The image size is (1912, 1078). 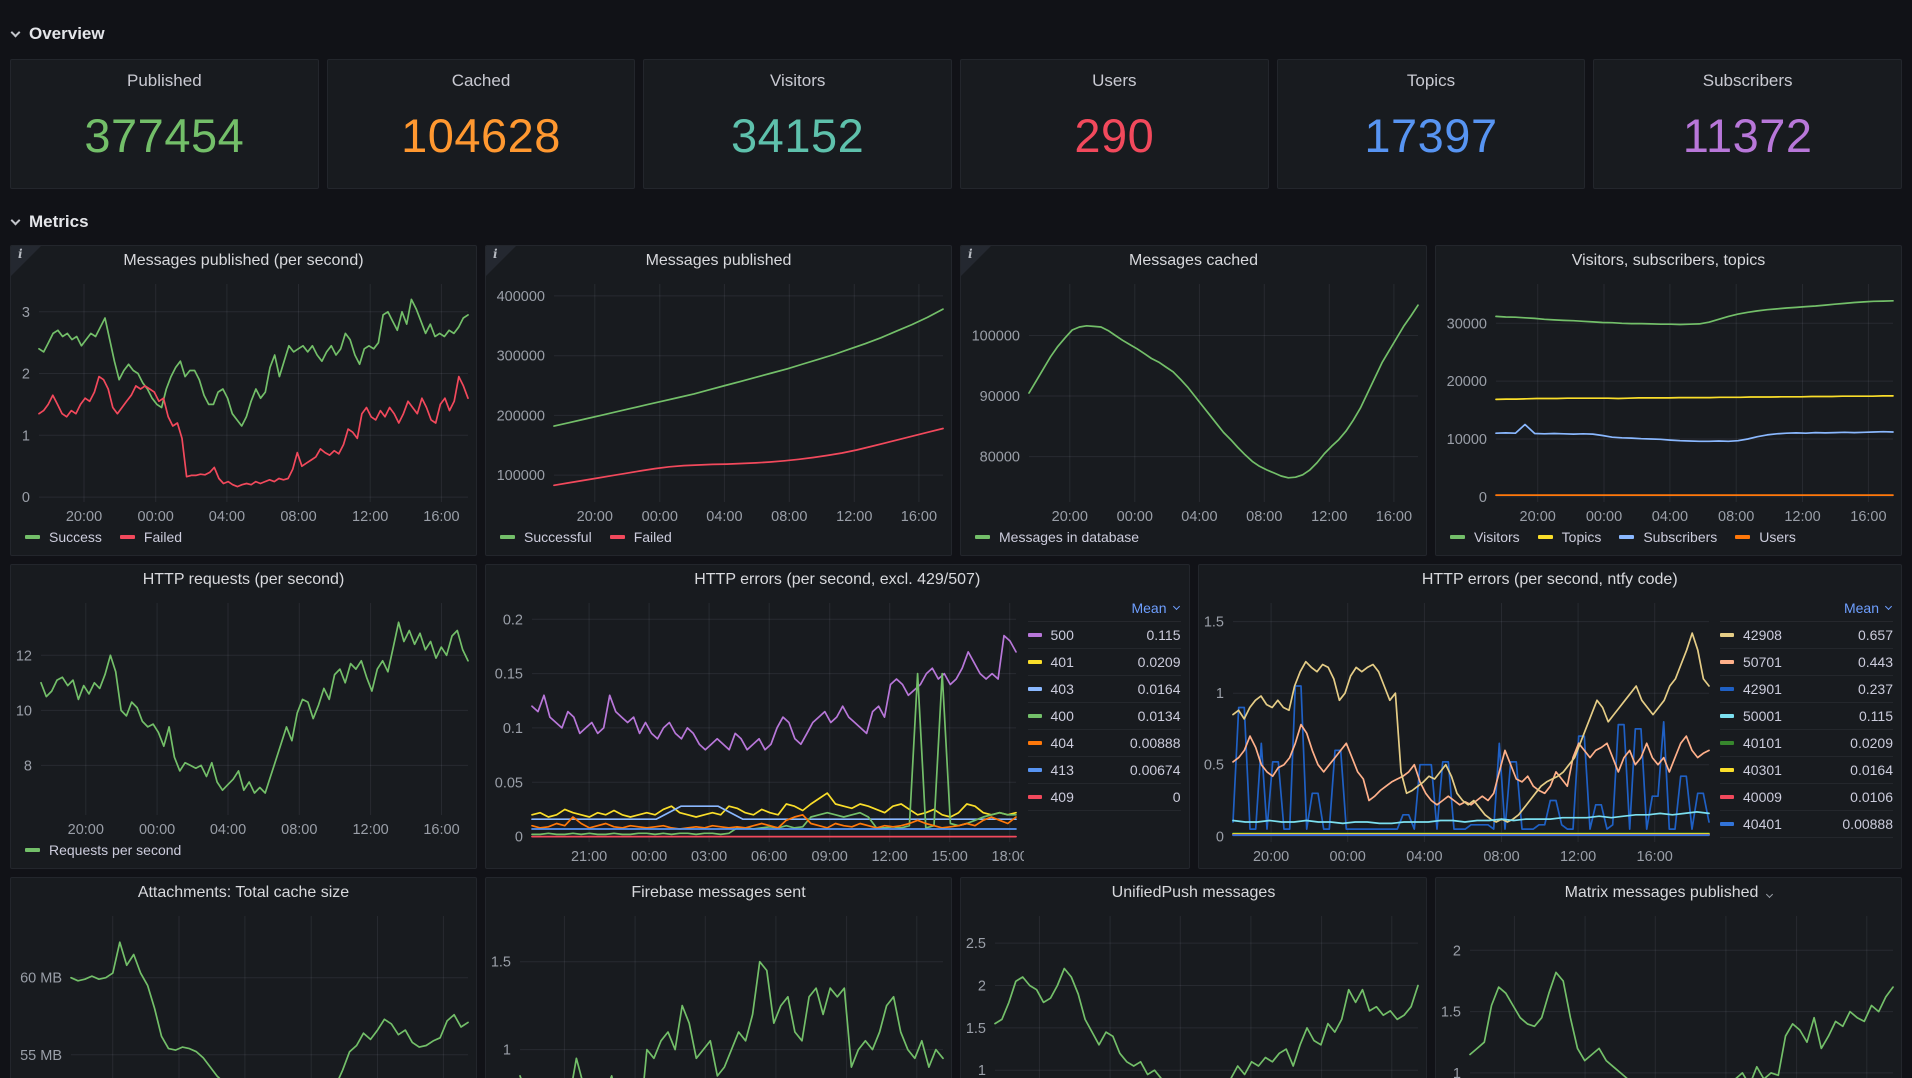 I want to click on legend-item: Successful, so click(x=546, y=537).